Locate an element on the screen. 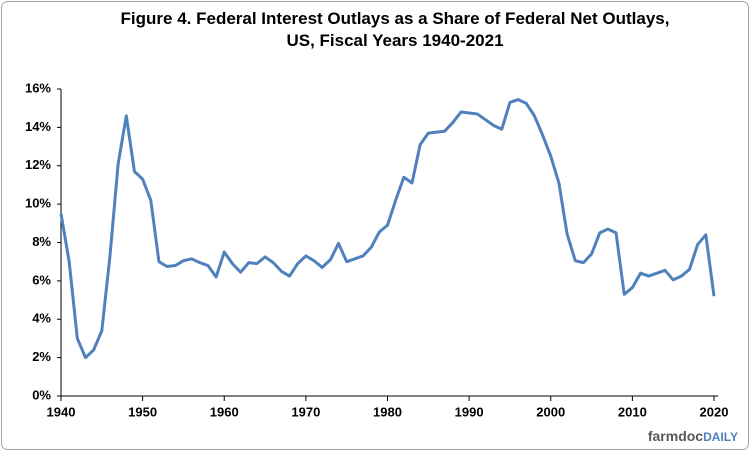 The height and width of the screenshot is (456, 750). y-tick-label: 12% is located at coordinates (38, 164).